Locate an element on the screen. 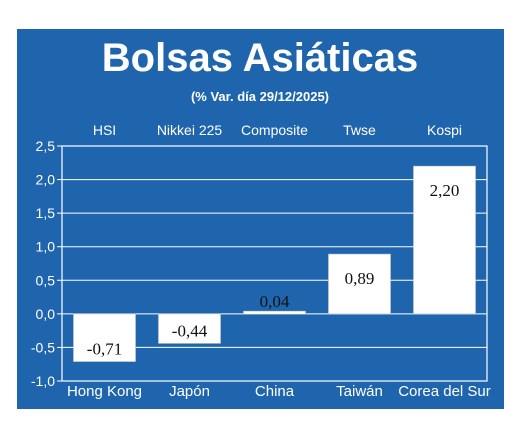 The width and height of the screenshot is (520, 430). y-tick-label: 0,5 is located at coordinates (46, 280).